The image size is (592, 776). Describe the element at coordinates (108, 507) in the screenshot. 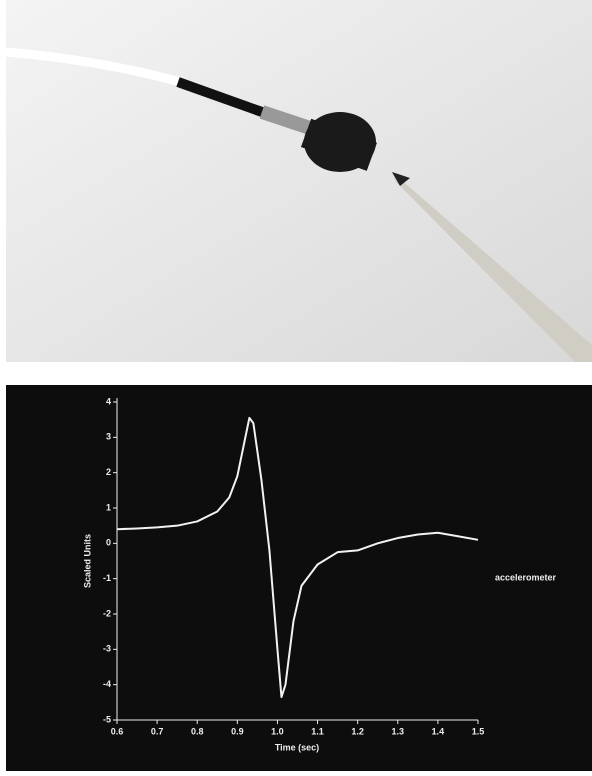

I see `y-tick-label: 1` at that location.